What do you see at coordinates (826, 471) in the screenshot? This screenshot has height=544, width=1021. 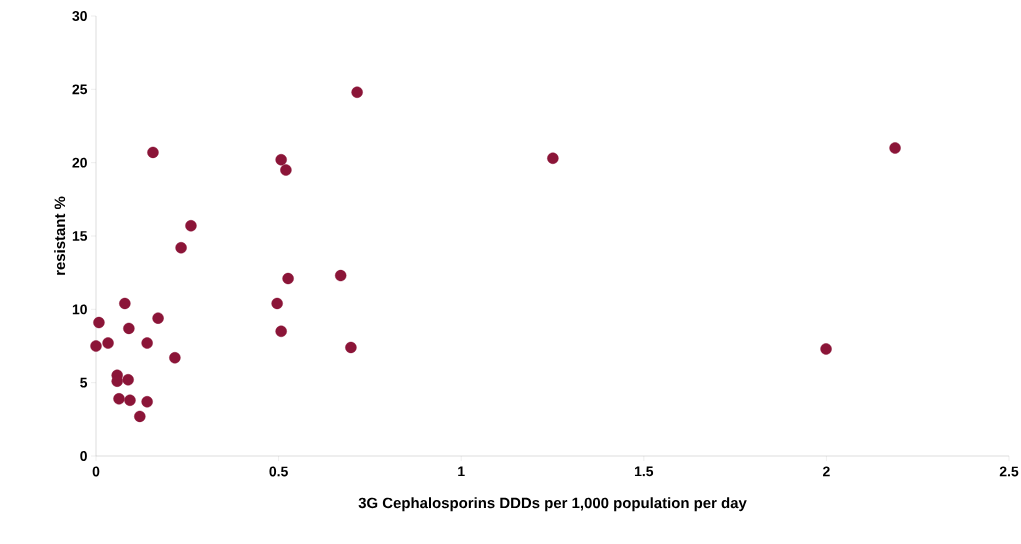 I see `x-tick-label: 2` at bounding box center [826, 471].